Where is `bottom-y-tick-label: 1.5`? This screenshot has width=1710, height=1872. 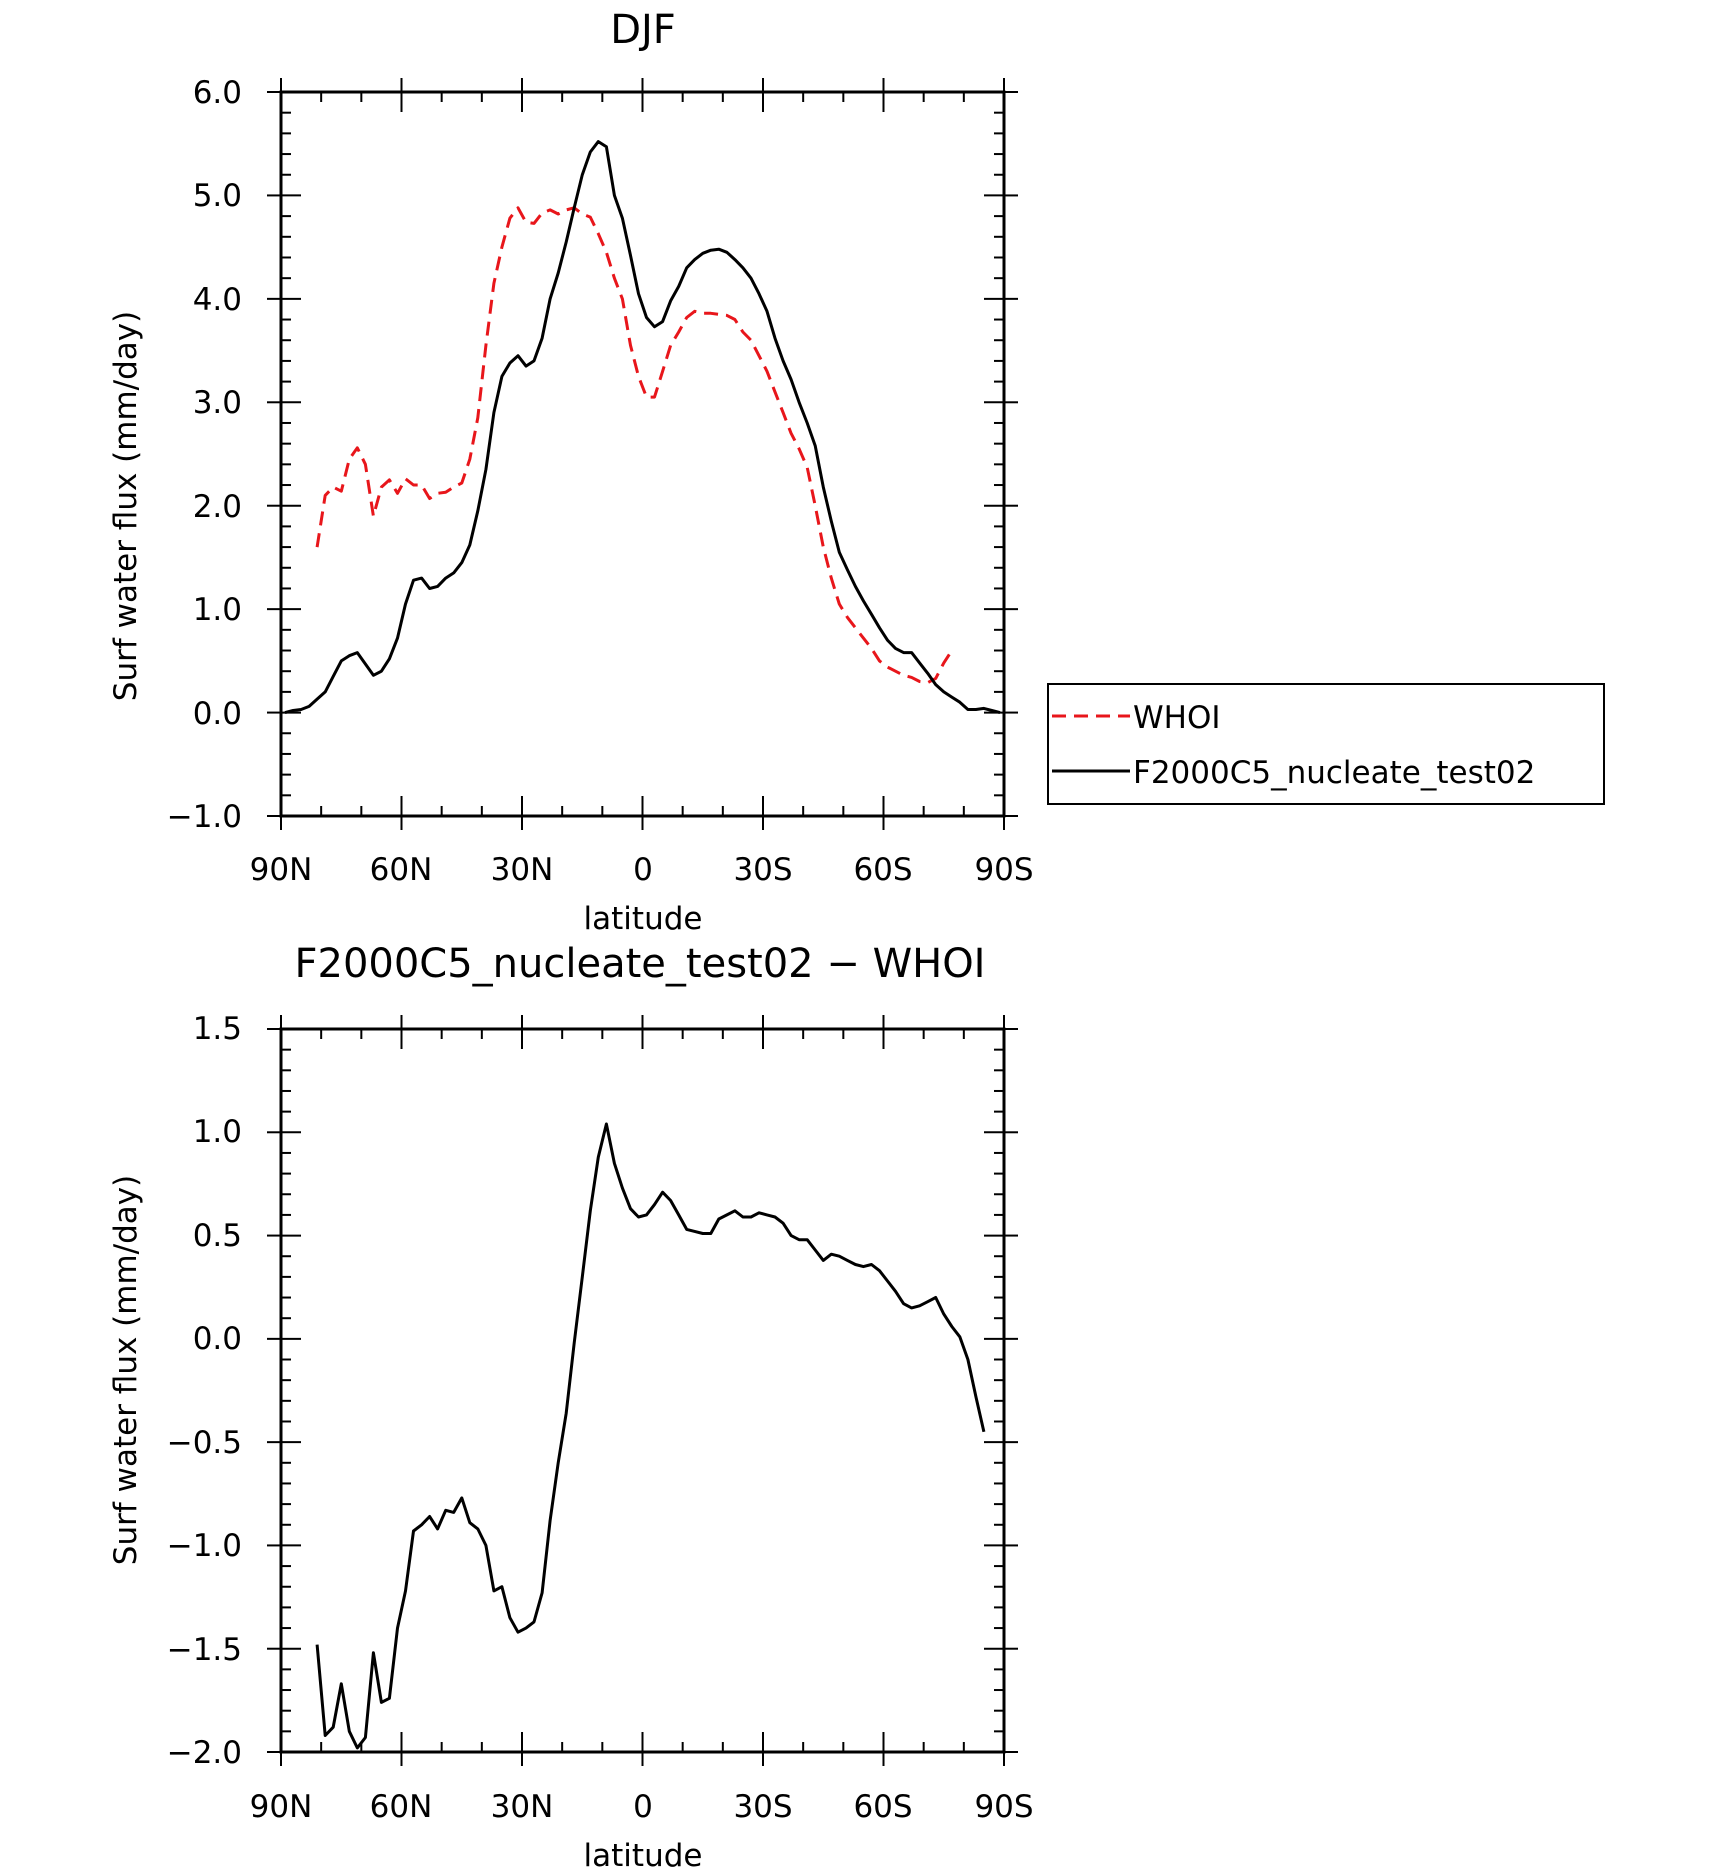 bottom-y-tick-label: 1.5 is located at coordinates (217, 1029).